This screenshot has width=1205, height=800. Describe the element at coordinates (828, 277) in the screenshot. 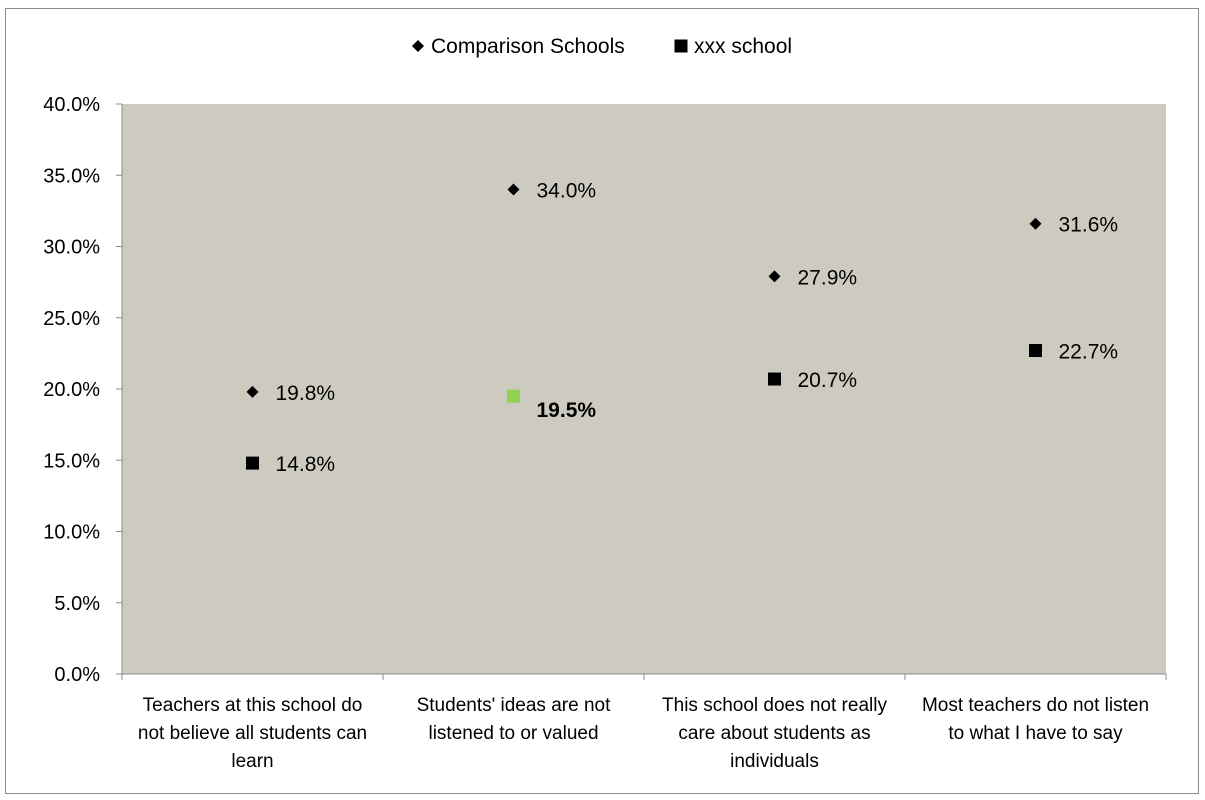

I see `comparison-data-label: 27.9%` at that location.